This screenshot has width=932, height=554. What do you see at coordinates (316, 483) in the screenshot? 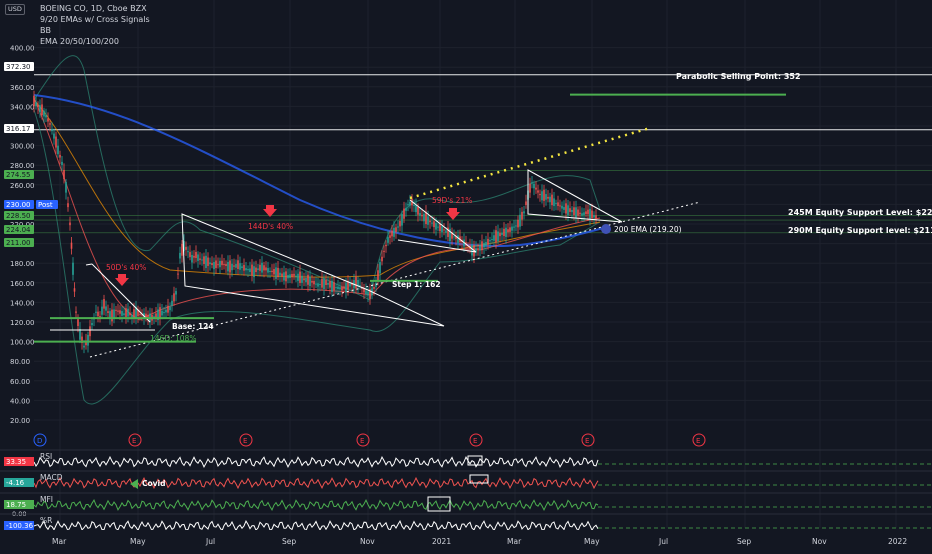
I see `pane-series` at bounding box center [316, 483].